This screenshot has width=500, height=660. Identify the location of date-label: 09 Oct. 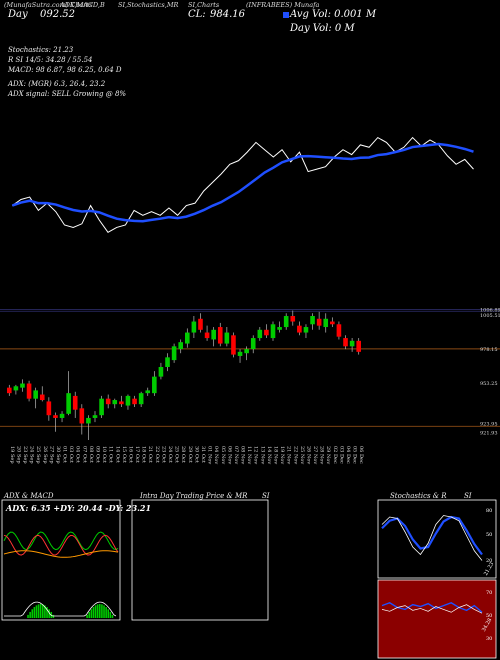
(98, 454).